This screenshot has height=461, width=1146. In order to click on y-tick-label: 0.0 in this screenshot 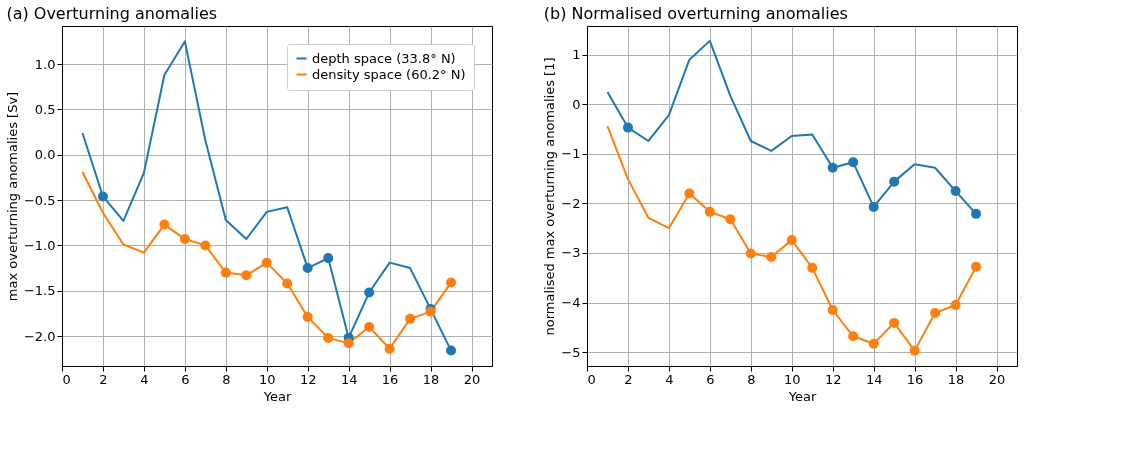, I will do `click(45, 155)`.